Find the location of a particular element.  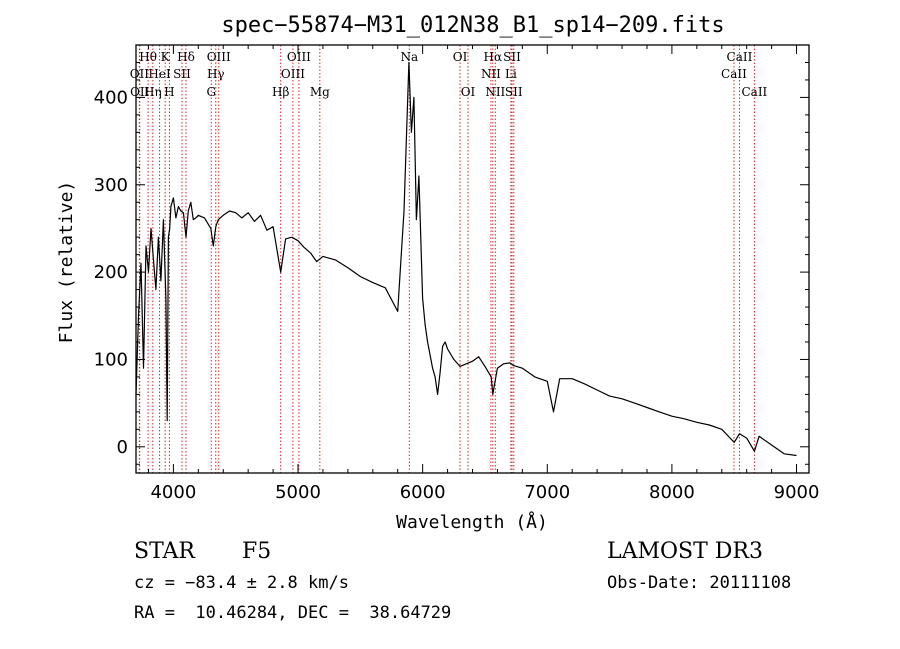

spectral-line-label: Li is located at coordinates (511, 74).